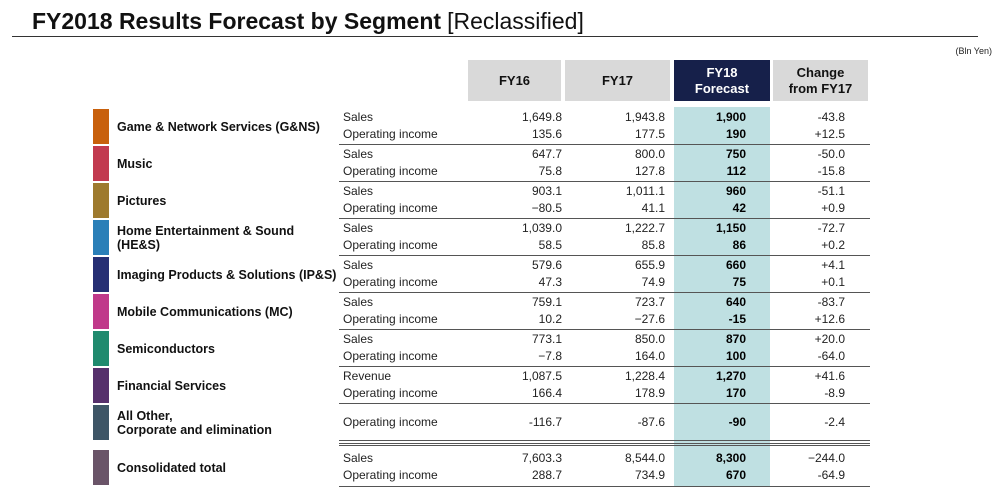 The image size is (1000, 500). I want to click on value-fy17: 1,228.4, so click(644, 376).